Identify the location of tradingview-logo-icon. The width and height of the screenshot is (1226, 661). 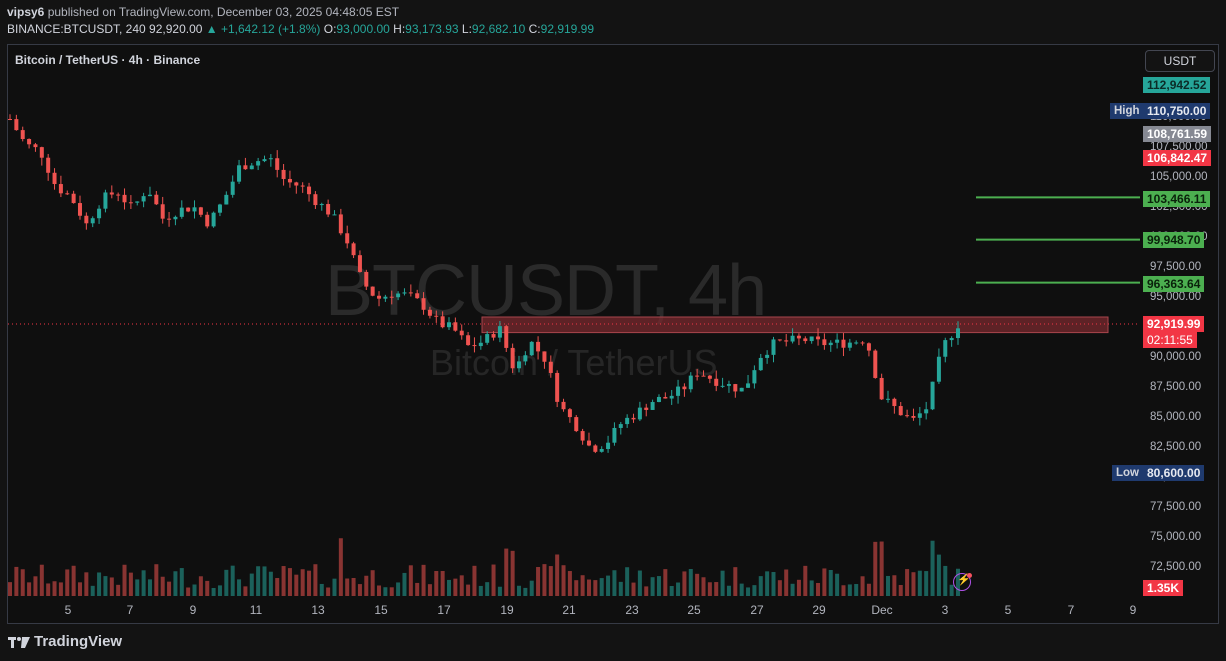
(19, 642).